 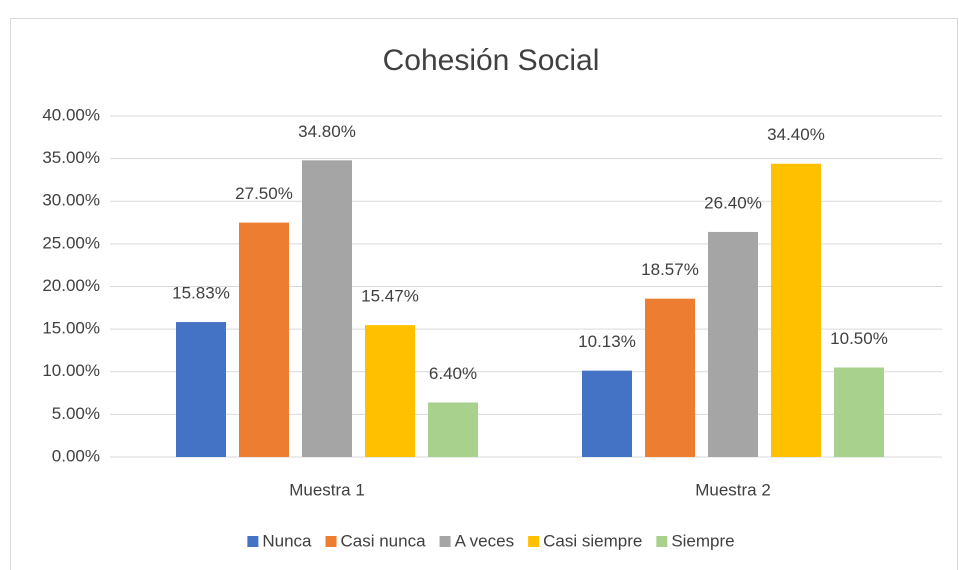 I want to click on data-label: 15.47%, so click(x=390, y=296).